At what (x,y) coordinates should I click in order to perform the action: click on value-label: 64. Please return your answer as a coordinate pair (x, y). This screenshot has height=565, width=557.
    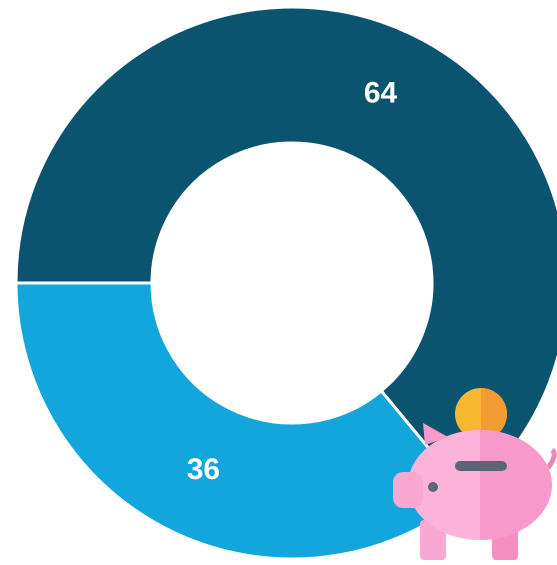
    Looking at the image, I should click on (381, 93).